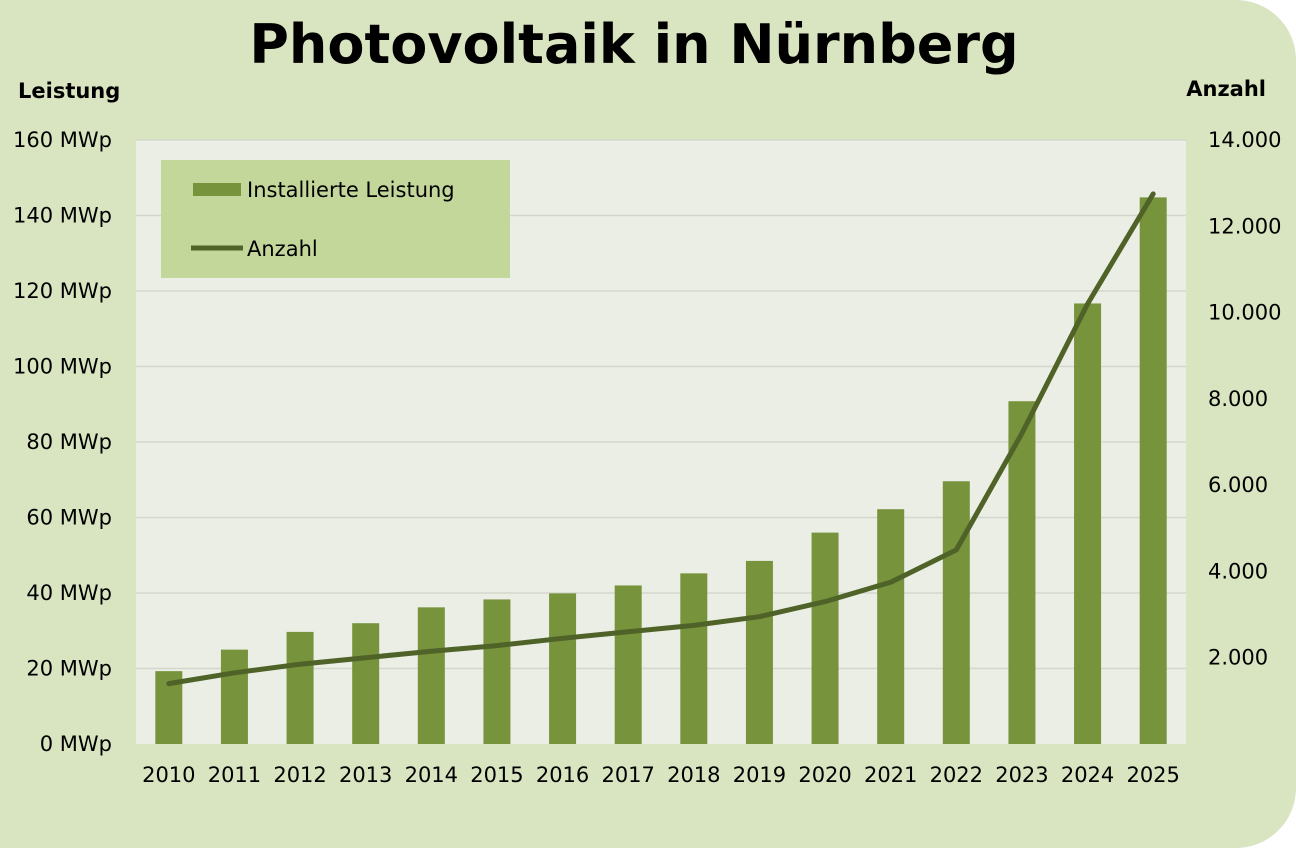 The image size is (1296, 864). Describe the element at coordinates (693, 775) in the screenshot. I see `x-tick-label: 2018` at that location.